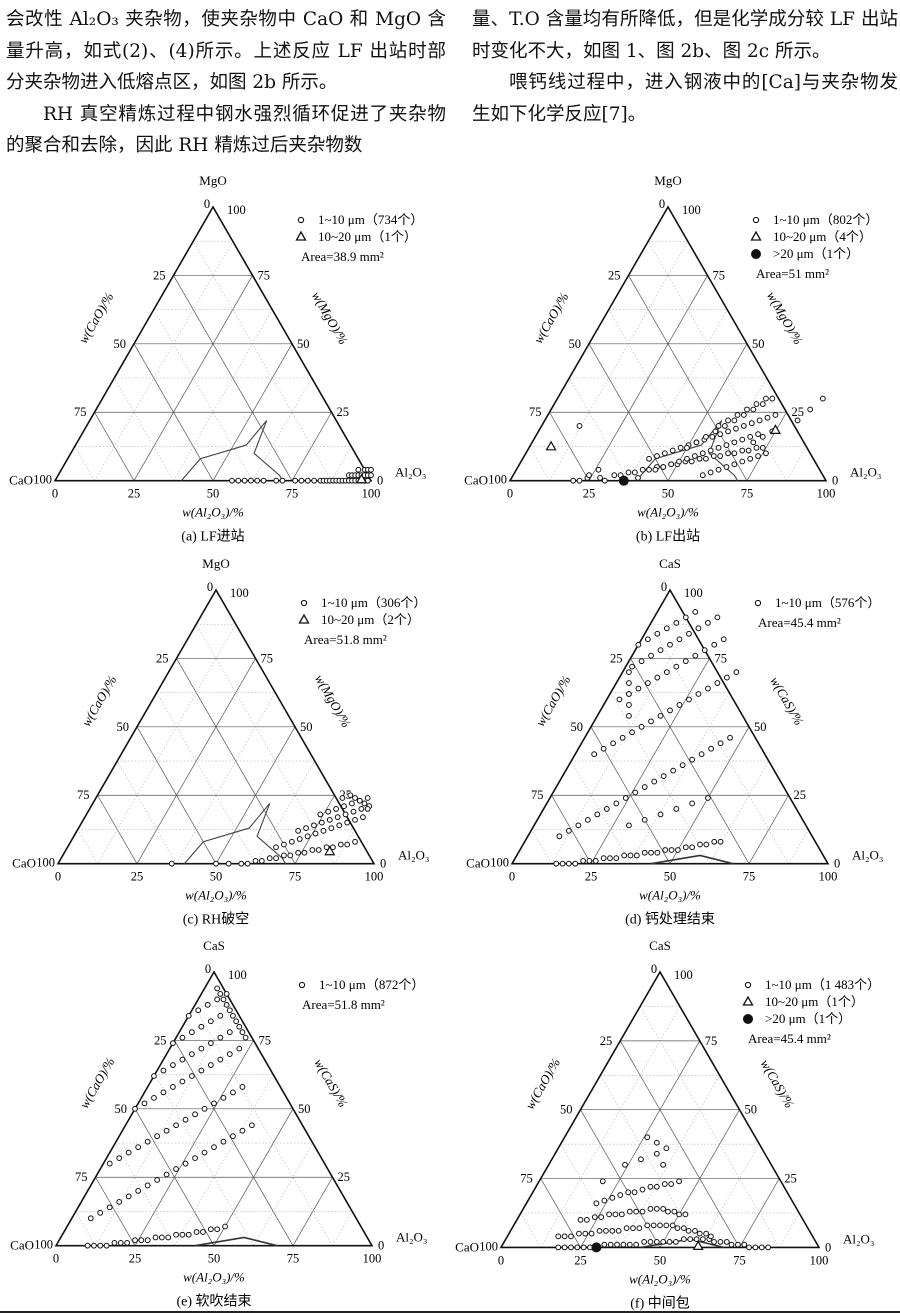 Image resolution: width=900 pixels, height=1313 pixels. I want to click on panel-f-caption: (f) 中间包, so click(660, 1303).